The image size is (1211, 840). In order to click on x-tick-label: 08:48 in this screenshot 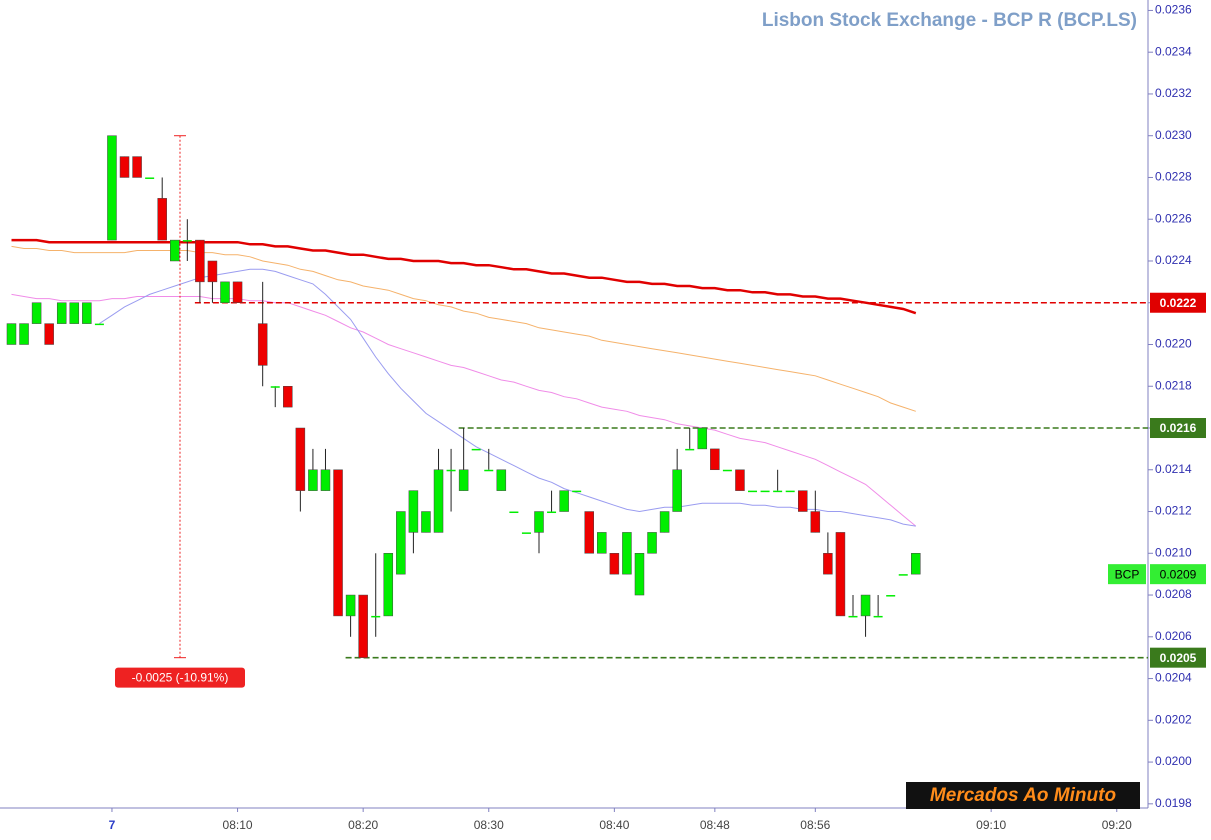, I will do `click(715, 825)`.